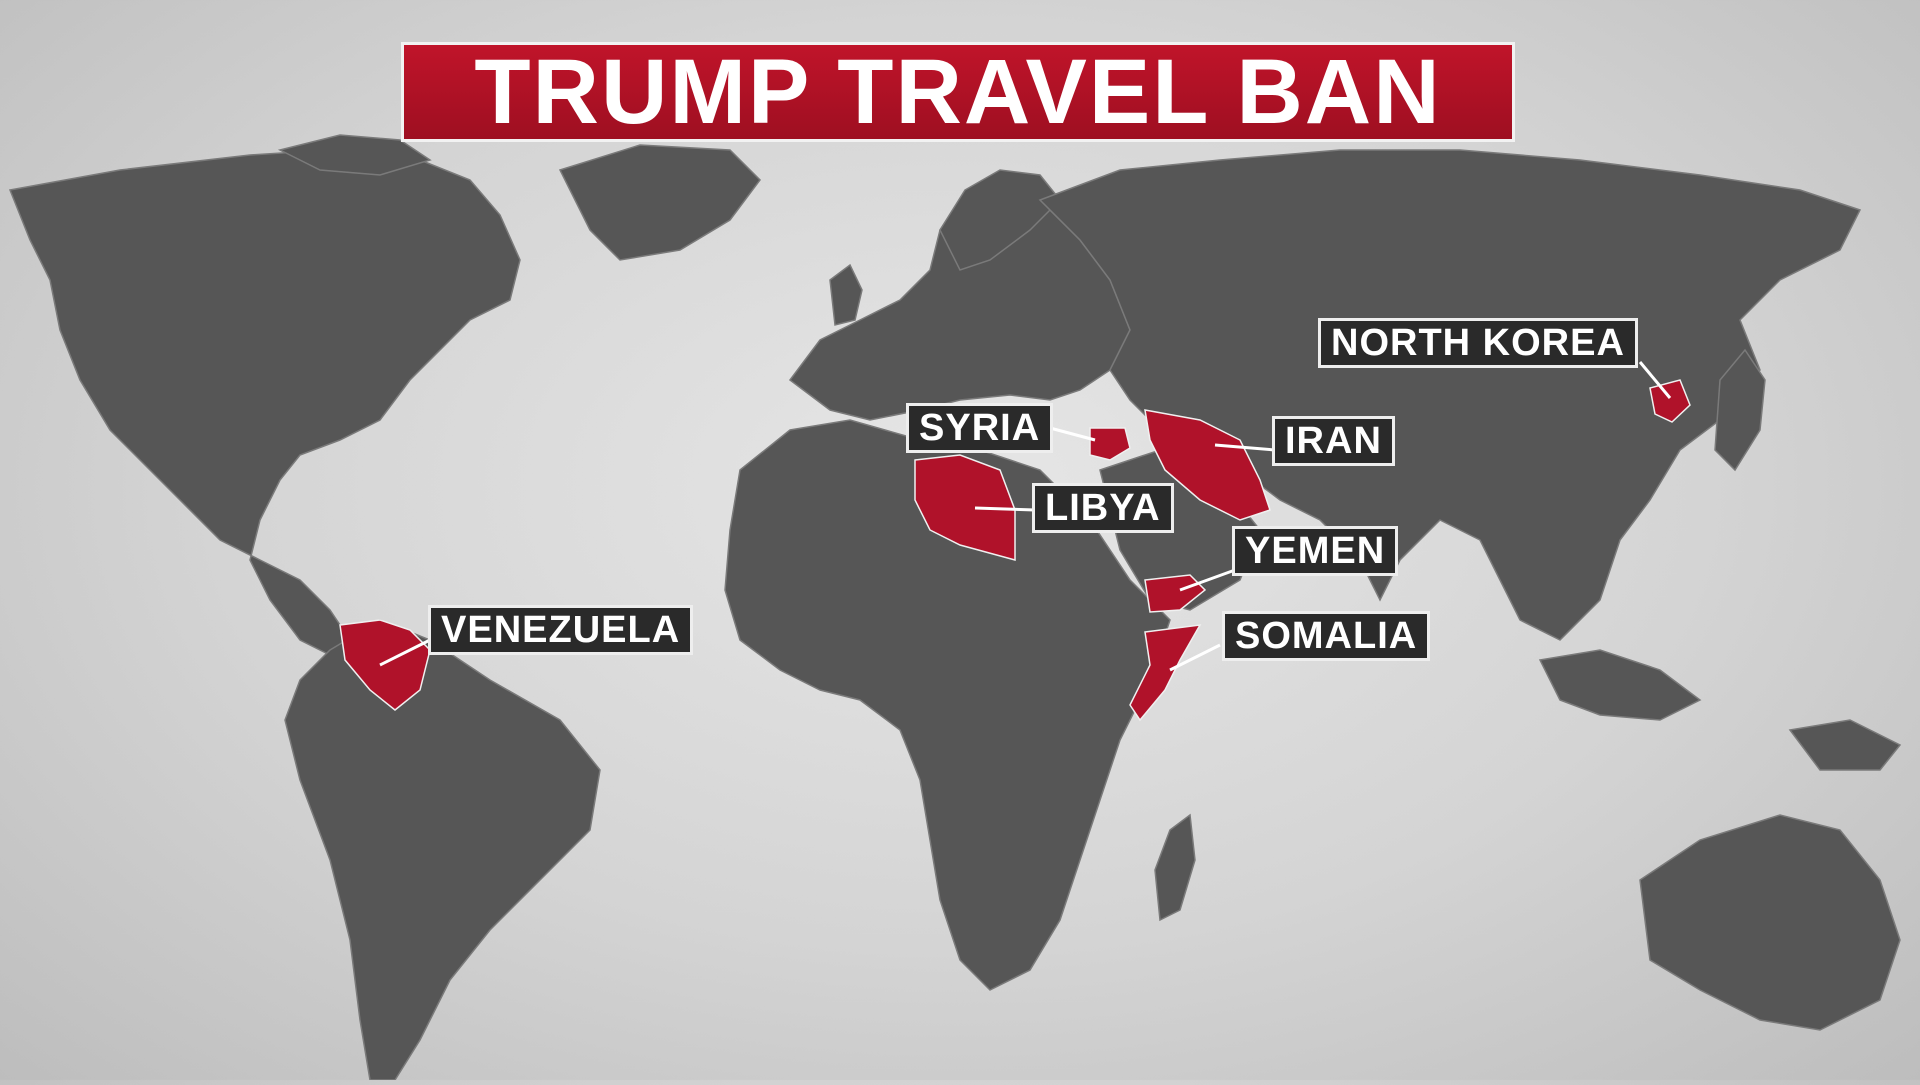 Image resolution: width=1920 pixels, height=1085 pixels. What do you see at coordinates (1670, 401) in the screenshot?
I see `country-north-korea` at bounding box center [1670, 401].